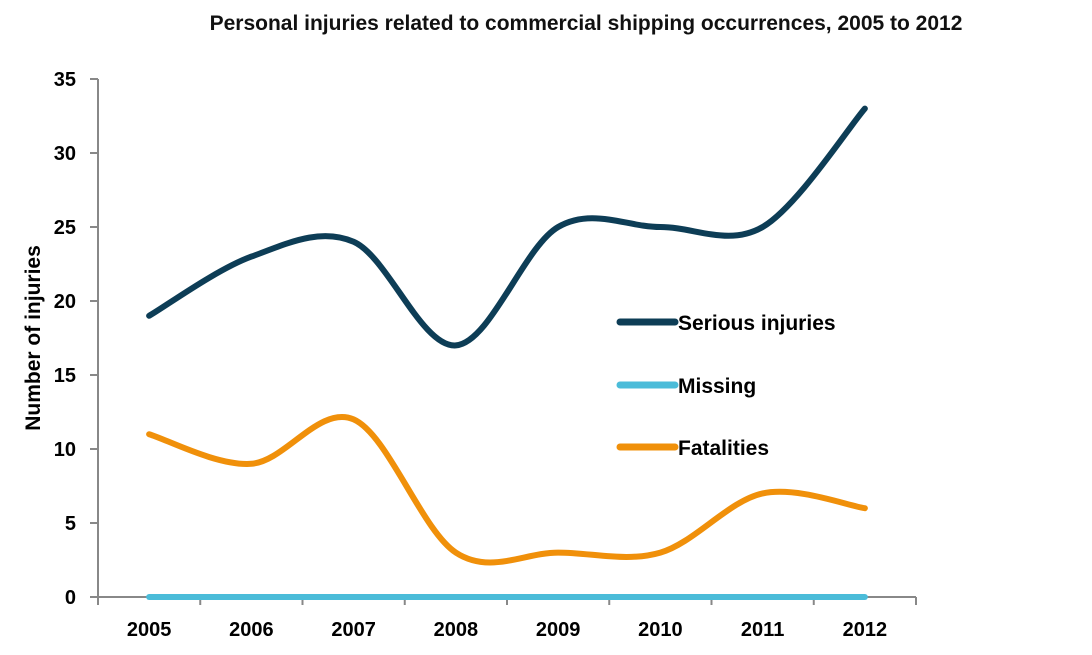  Describe the element at coordinates (762, 630) in the screenshot. I see `x-tick-label: 2011` at that location.